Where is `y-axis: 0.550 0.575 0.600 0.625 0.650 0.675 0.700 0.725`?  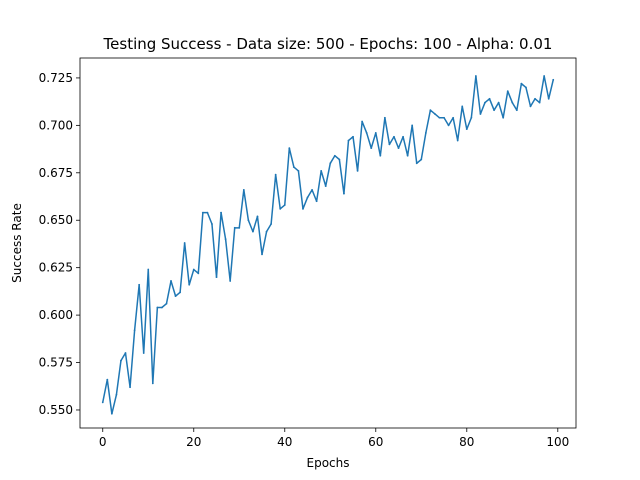
y-axis: 0.550 0.575 0.600 0.625 0.650 0.675 0.700 0.725 is located at coordinates (59, 244).